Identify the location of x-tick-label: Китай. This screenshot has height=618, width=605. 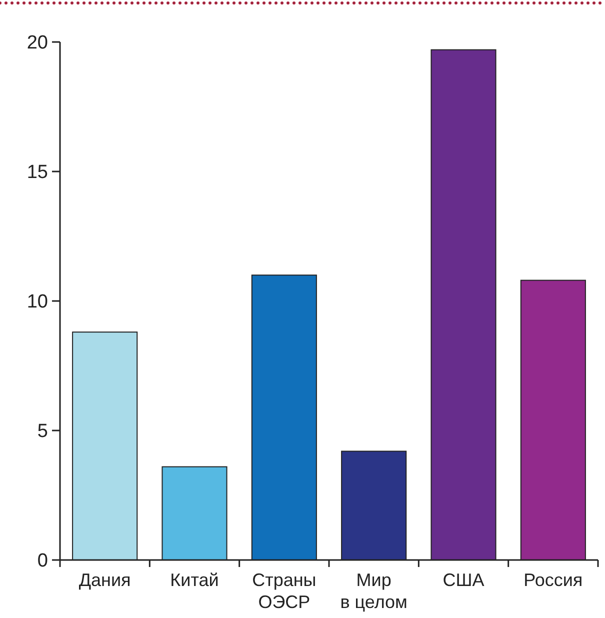
(194, 580).